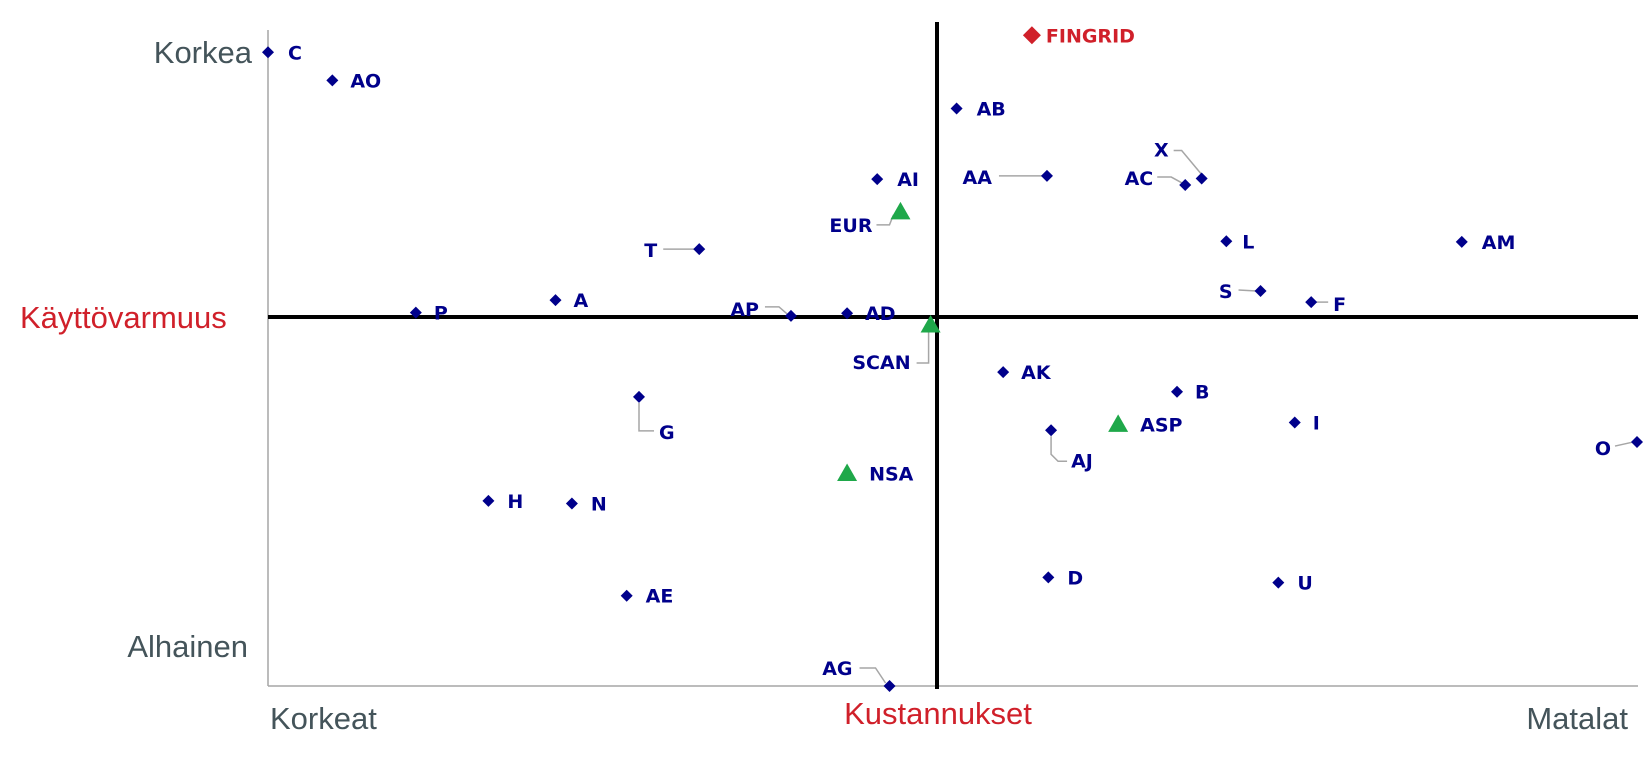  What do you see at coordinates (991, 110) in the screenshot?
I see `point-label-ab: AB` at bounding box center [991, 110].